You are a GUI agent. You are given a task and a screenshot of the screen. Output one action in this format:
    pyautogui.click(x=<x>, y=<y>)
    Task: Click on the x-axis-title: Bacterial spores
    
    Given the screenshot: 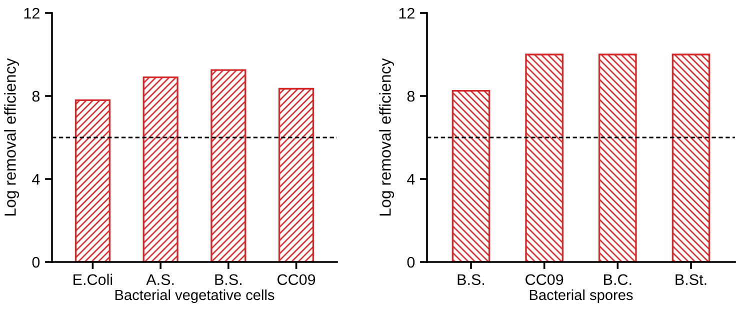 What is the action you would take?
    pyautogui.click(x=581, y=296)
    